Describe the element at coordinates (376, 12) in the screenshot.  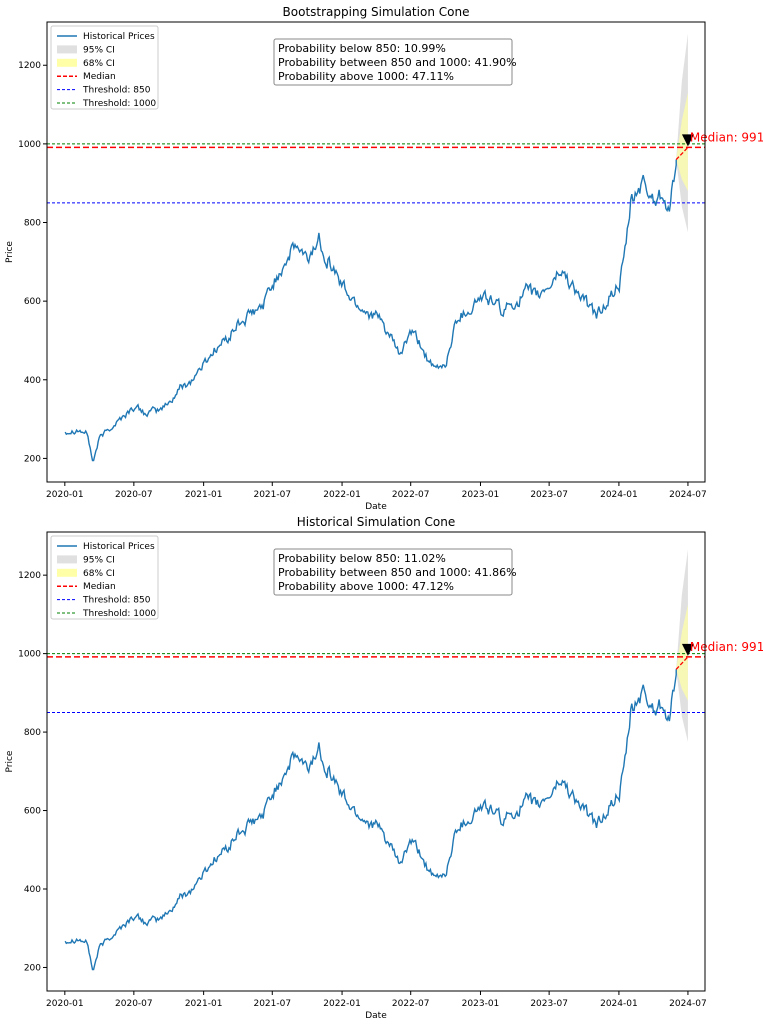
I see `chart-title: Bootstrapping Simulation Cone` at that location.